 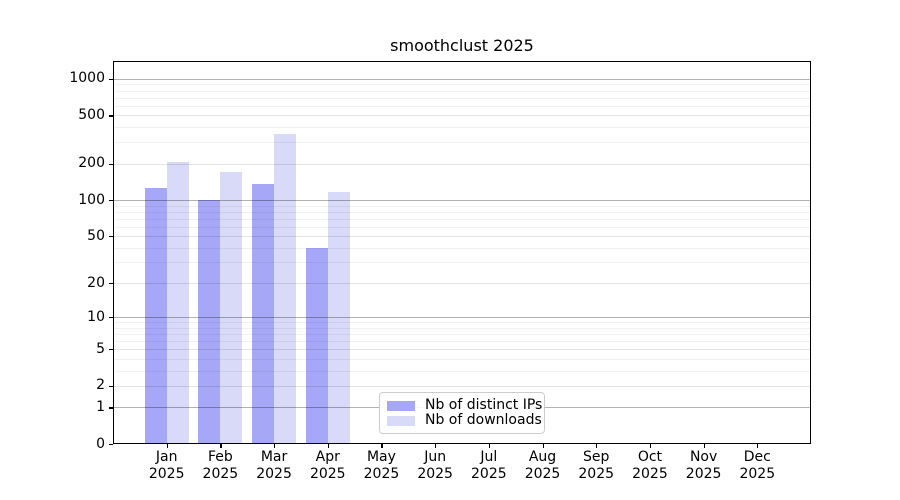 I want to click on y-tick-label-0: 0, so click(x=100, y=443).